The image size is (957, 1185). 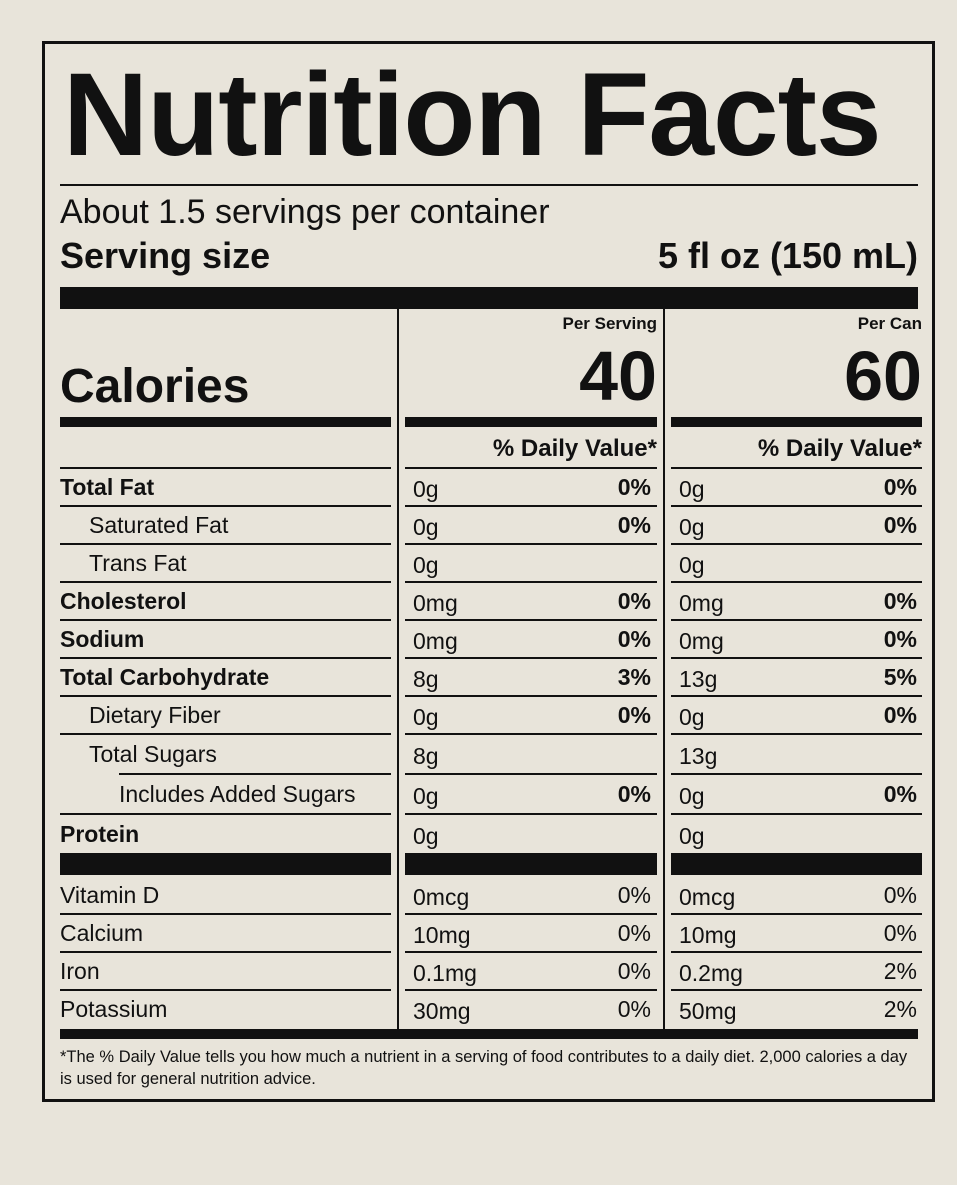 What do you see at coordinates (155, 715) in the screenshot?
I see `nutrient-name: Dietary Fiber` at bounding box center [155, 715].